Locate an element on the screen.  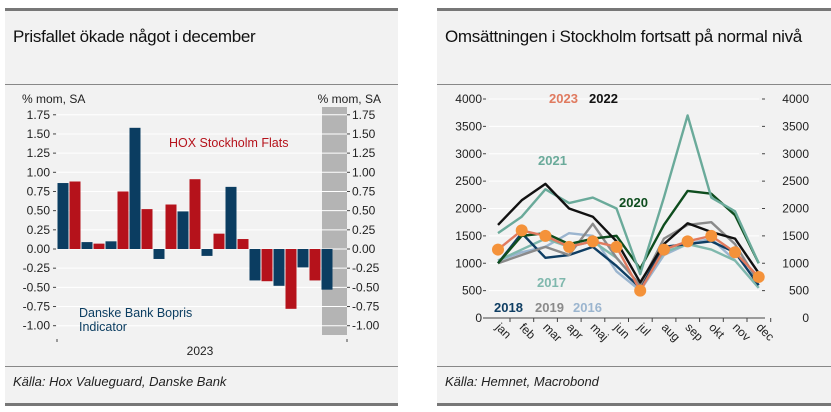
y-tick-label-left: 1.00 is located at coordinates (39, 172).